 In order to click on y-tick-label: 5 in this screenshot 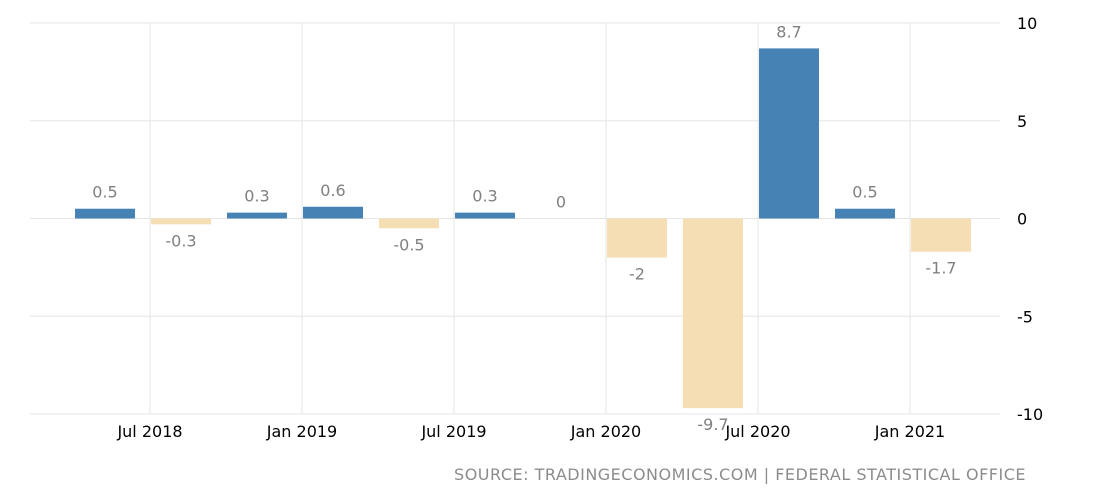, I will do `click(1022, 121)`.